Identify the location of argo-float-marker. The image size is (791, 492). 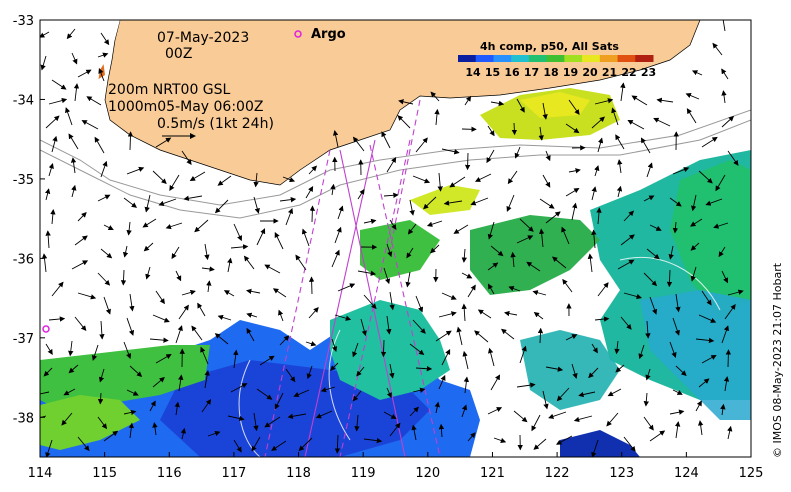
(46, 329).